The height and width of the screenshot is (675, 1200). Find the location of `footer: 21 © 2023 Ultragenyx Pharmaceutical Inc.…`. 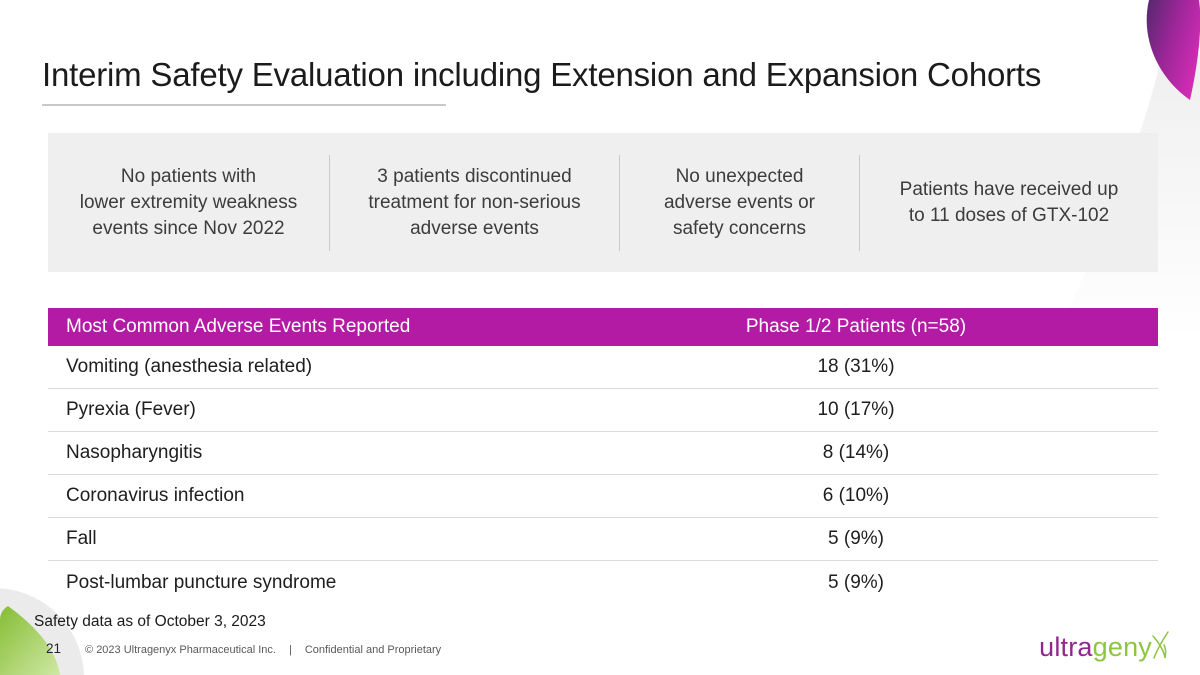

footer: 21 © 2023 Ultragenyx Pharmaceutical Inc.… is located at coordinates (243, 648).